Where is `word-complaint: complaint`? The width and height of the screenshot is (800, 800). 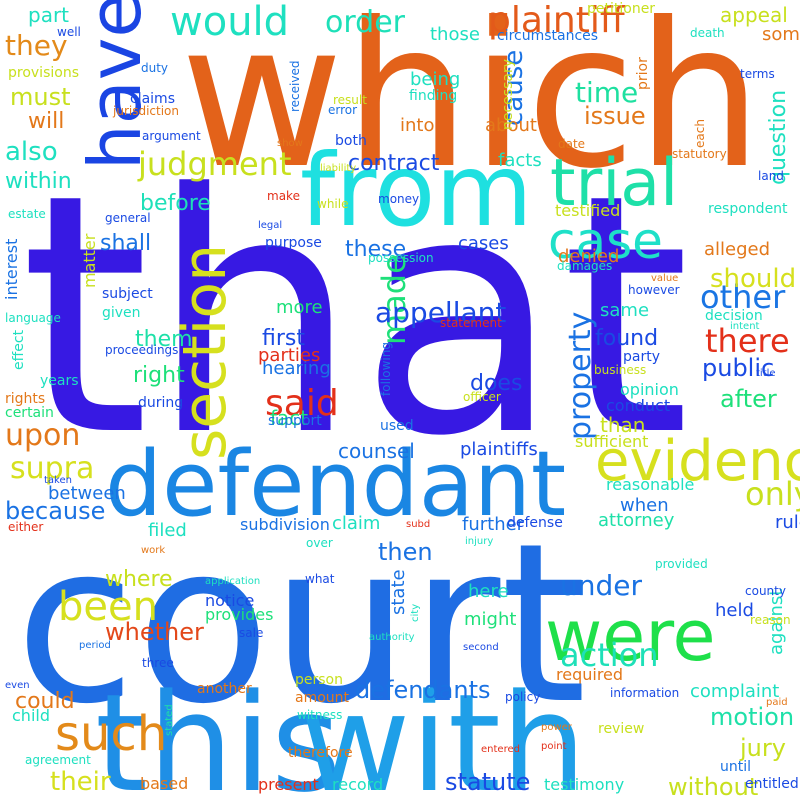
word-complaint: complaint is located at coordinates (734, 691).